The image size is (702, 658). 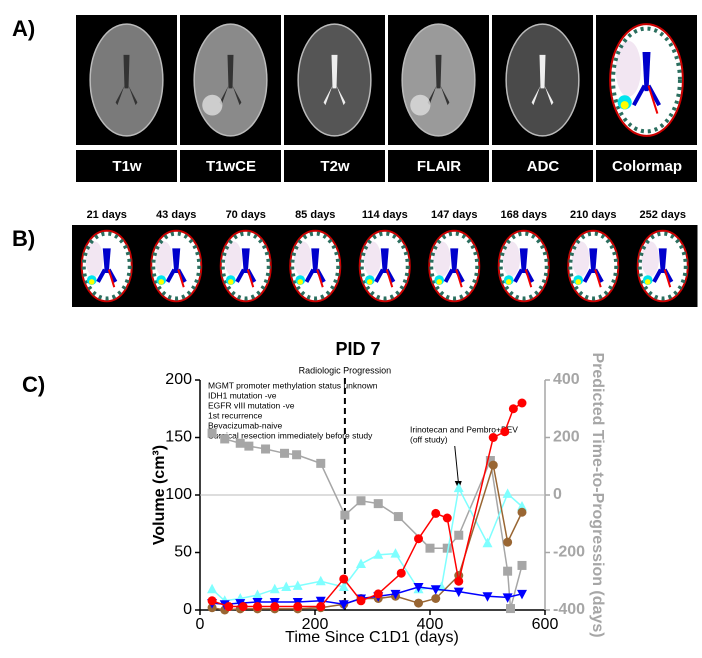 What do you see at coordinates (385, 215) in the screenshot?
I see `image-caption: 114 days` at bounding box center [385, 215].